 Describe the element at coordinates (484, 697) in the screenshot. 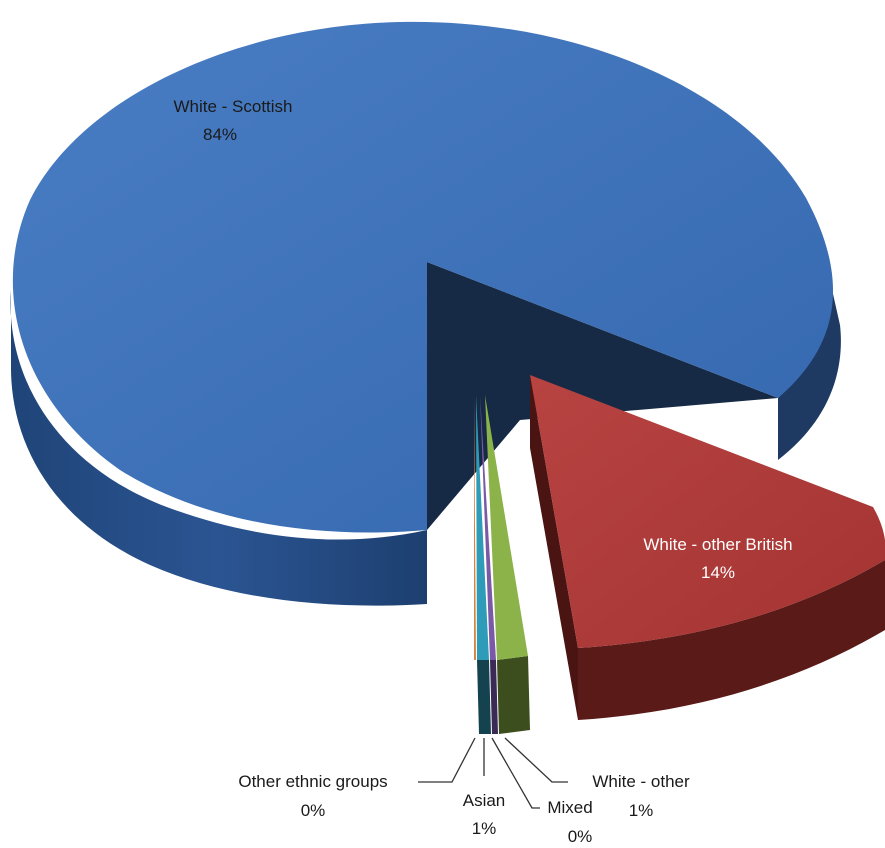

I see `slice-asian-side` at that location.